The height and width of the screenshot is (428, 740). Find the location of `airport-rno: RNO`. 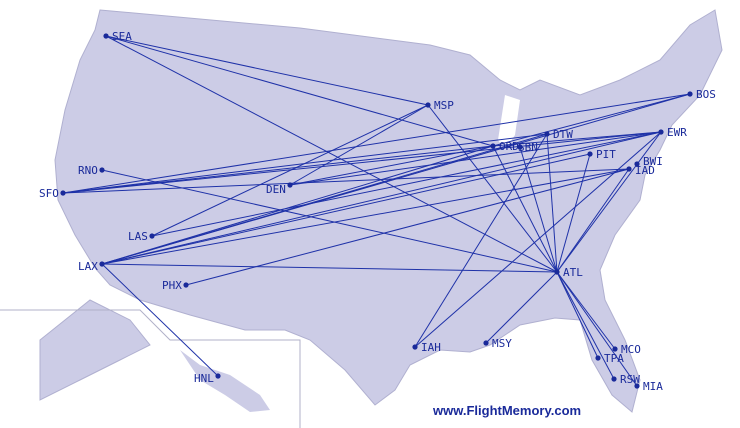

airport-rno: RNO is located at coordinates (91, 170).